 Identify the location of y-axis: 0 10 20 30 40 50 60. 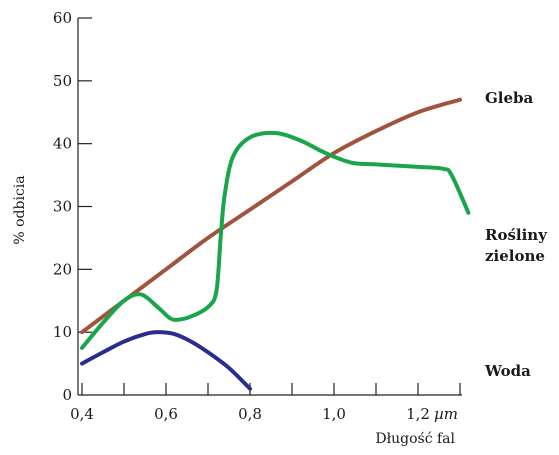
(72, 206).